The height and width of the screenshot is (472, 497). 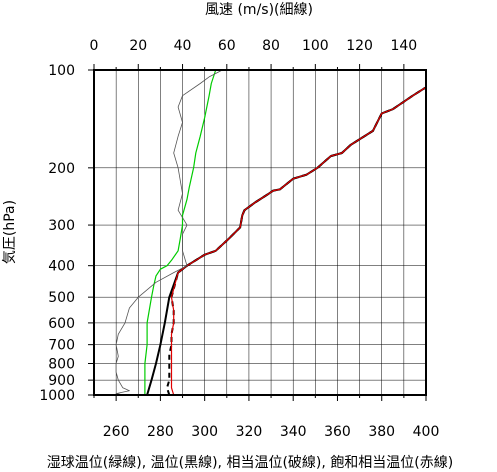 I want to click on tick-label-x-top: 60, so click(x=227, y=46).